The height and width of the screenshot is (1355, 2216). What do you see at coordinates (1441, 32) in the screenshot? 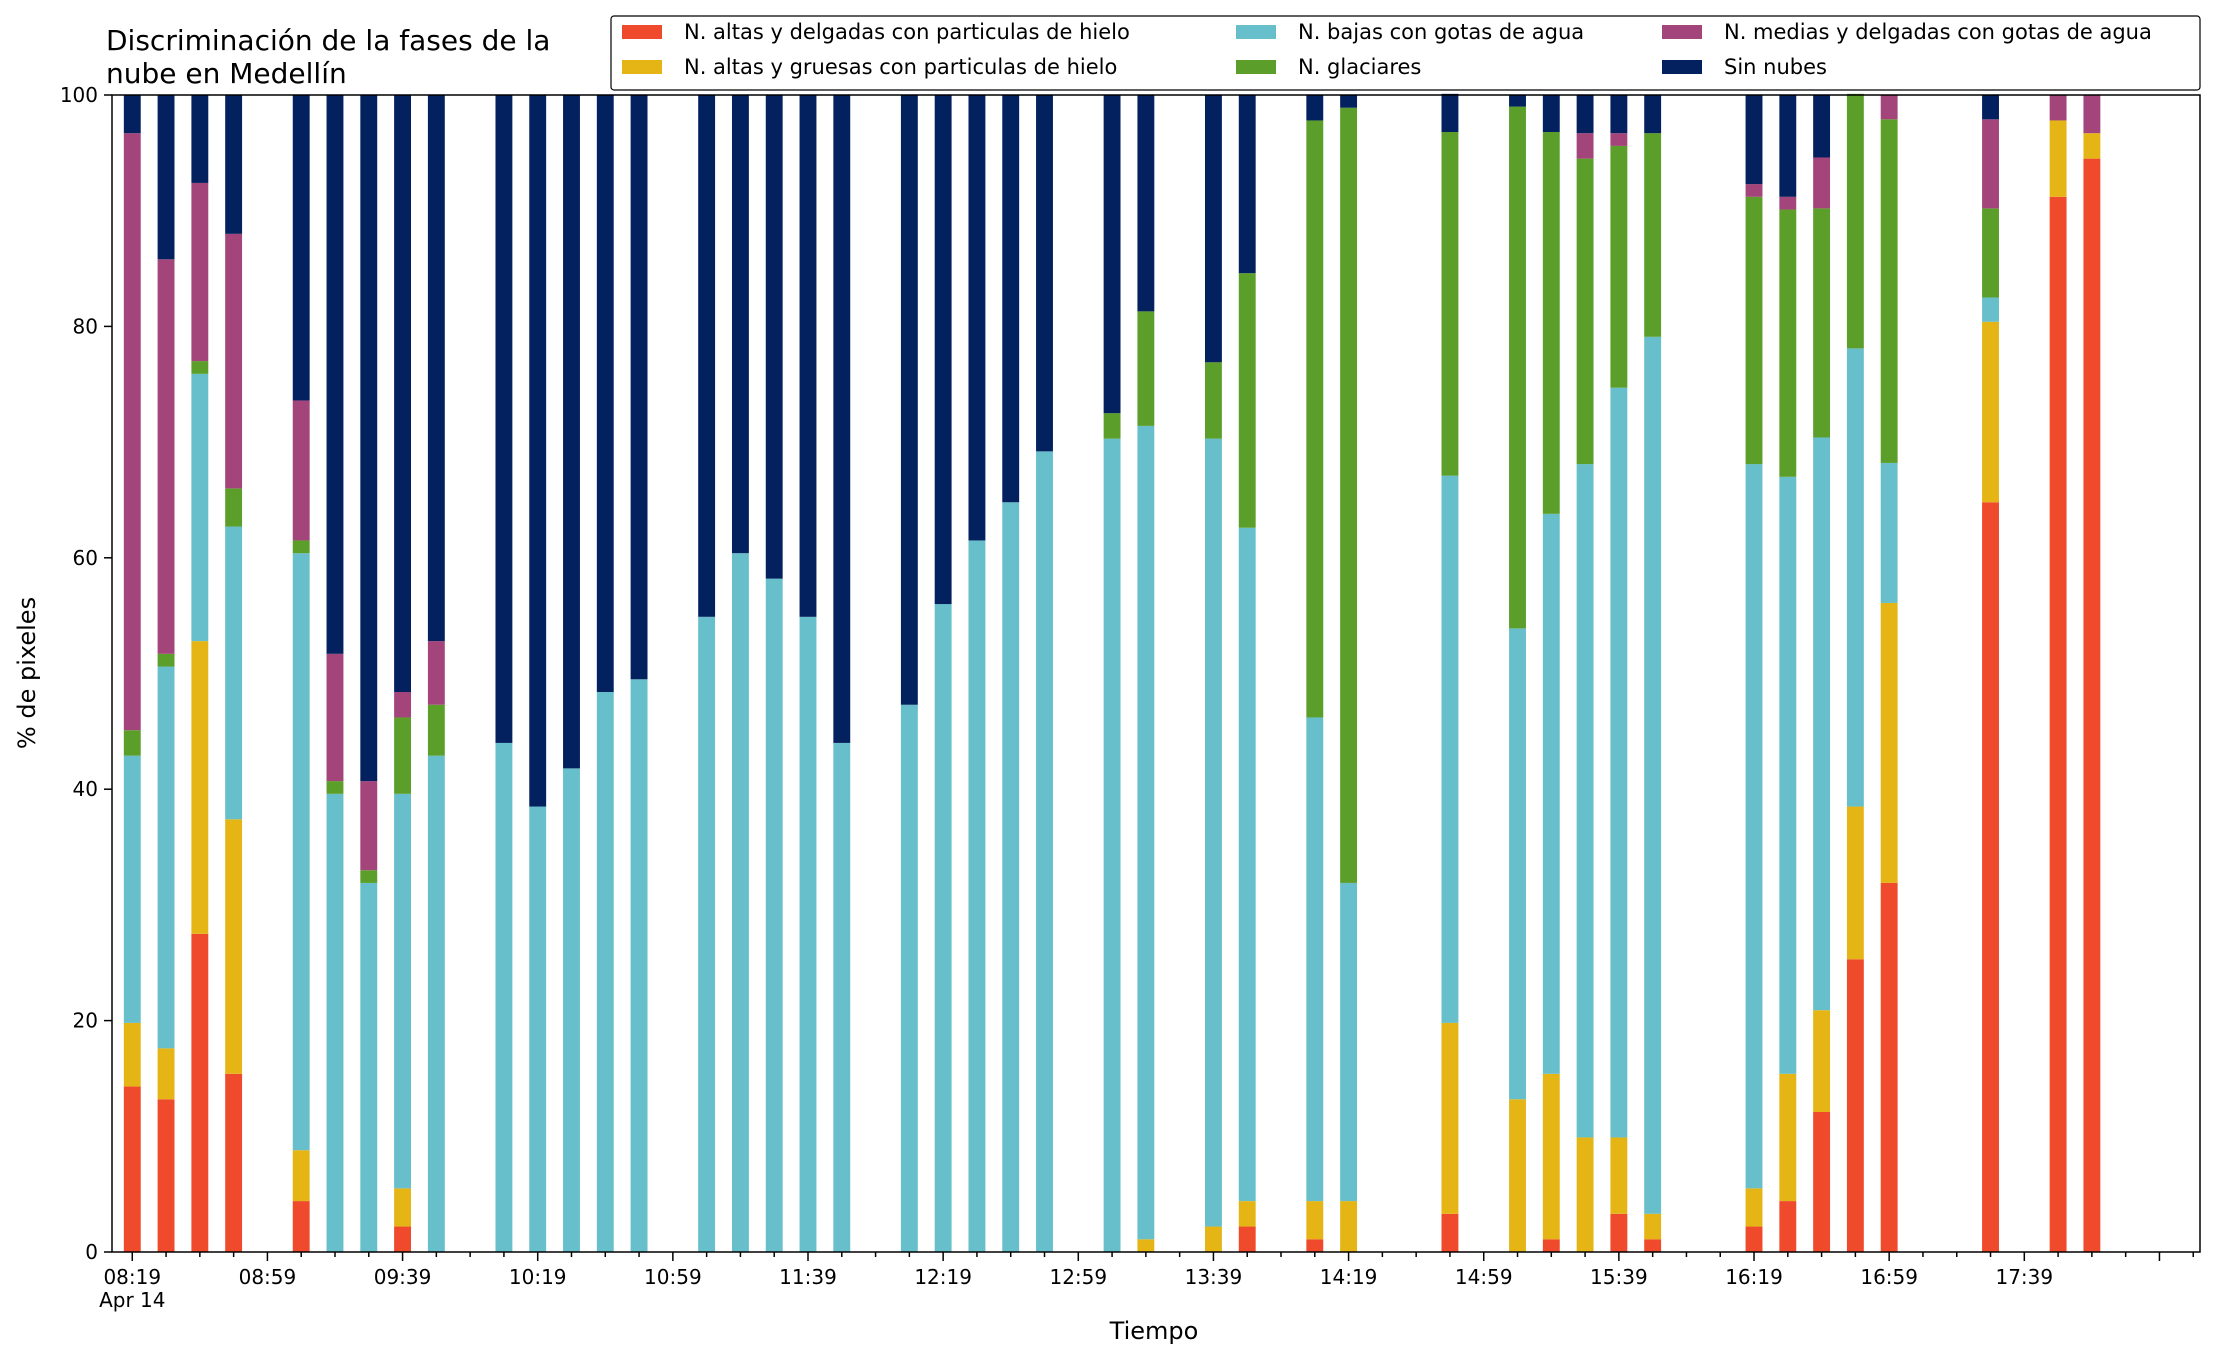
I see `legend-label-2: N. bajas con gotas de agua` at bounding box center [1441, 32].